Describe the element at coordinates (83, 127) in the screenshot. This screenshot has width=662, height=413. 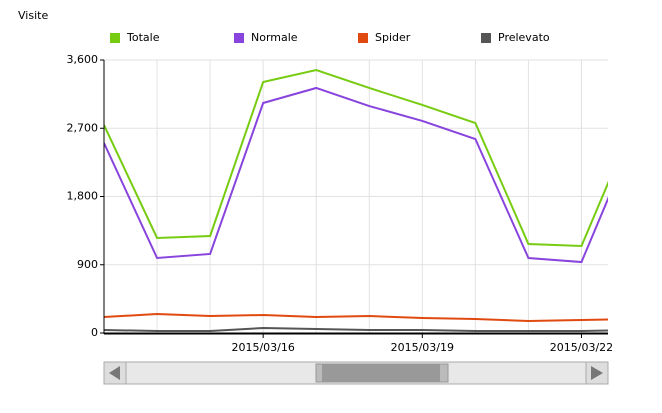
I see `y-tick-label: 2,700` at that location.